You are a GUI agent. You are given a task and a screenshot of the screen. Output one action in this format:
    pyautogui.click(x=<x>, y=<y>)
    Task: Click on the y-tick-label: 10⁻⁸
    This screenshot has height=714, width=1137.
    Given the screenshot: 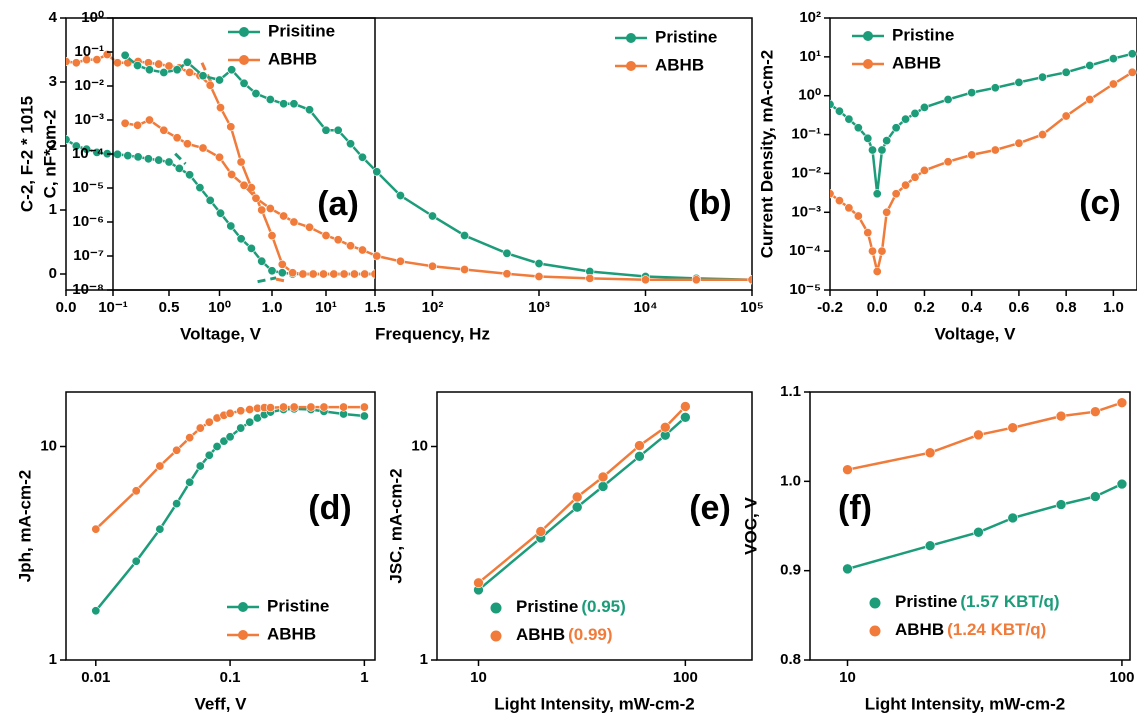 What is the action you would take?
    pyautogui.click(x=88, y=289)
    